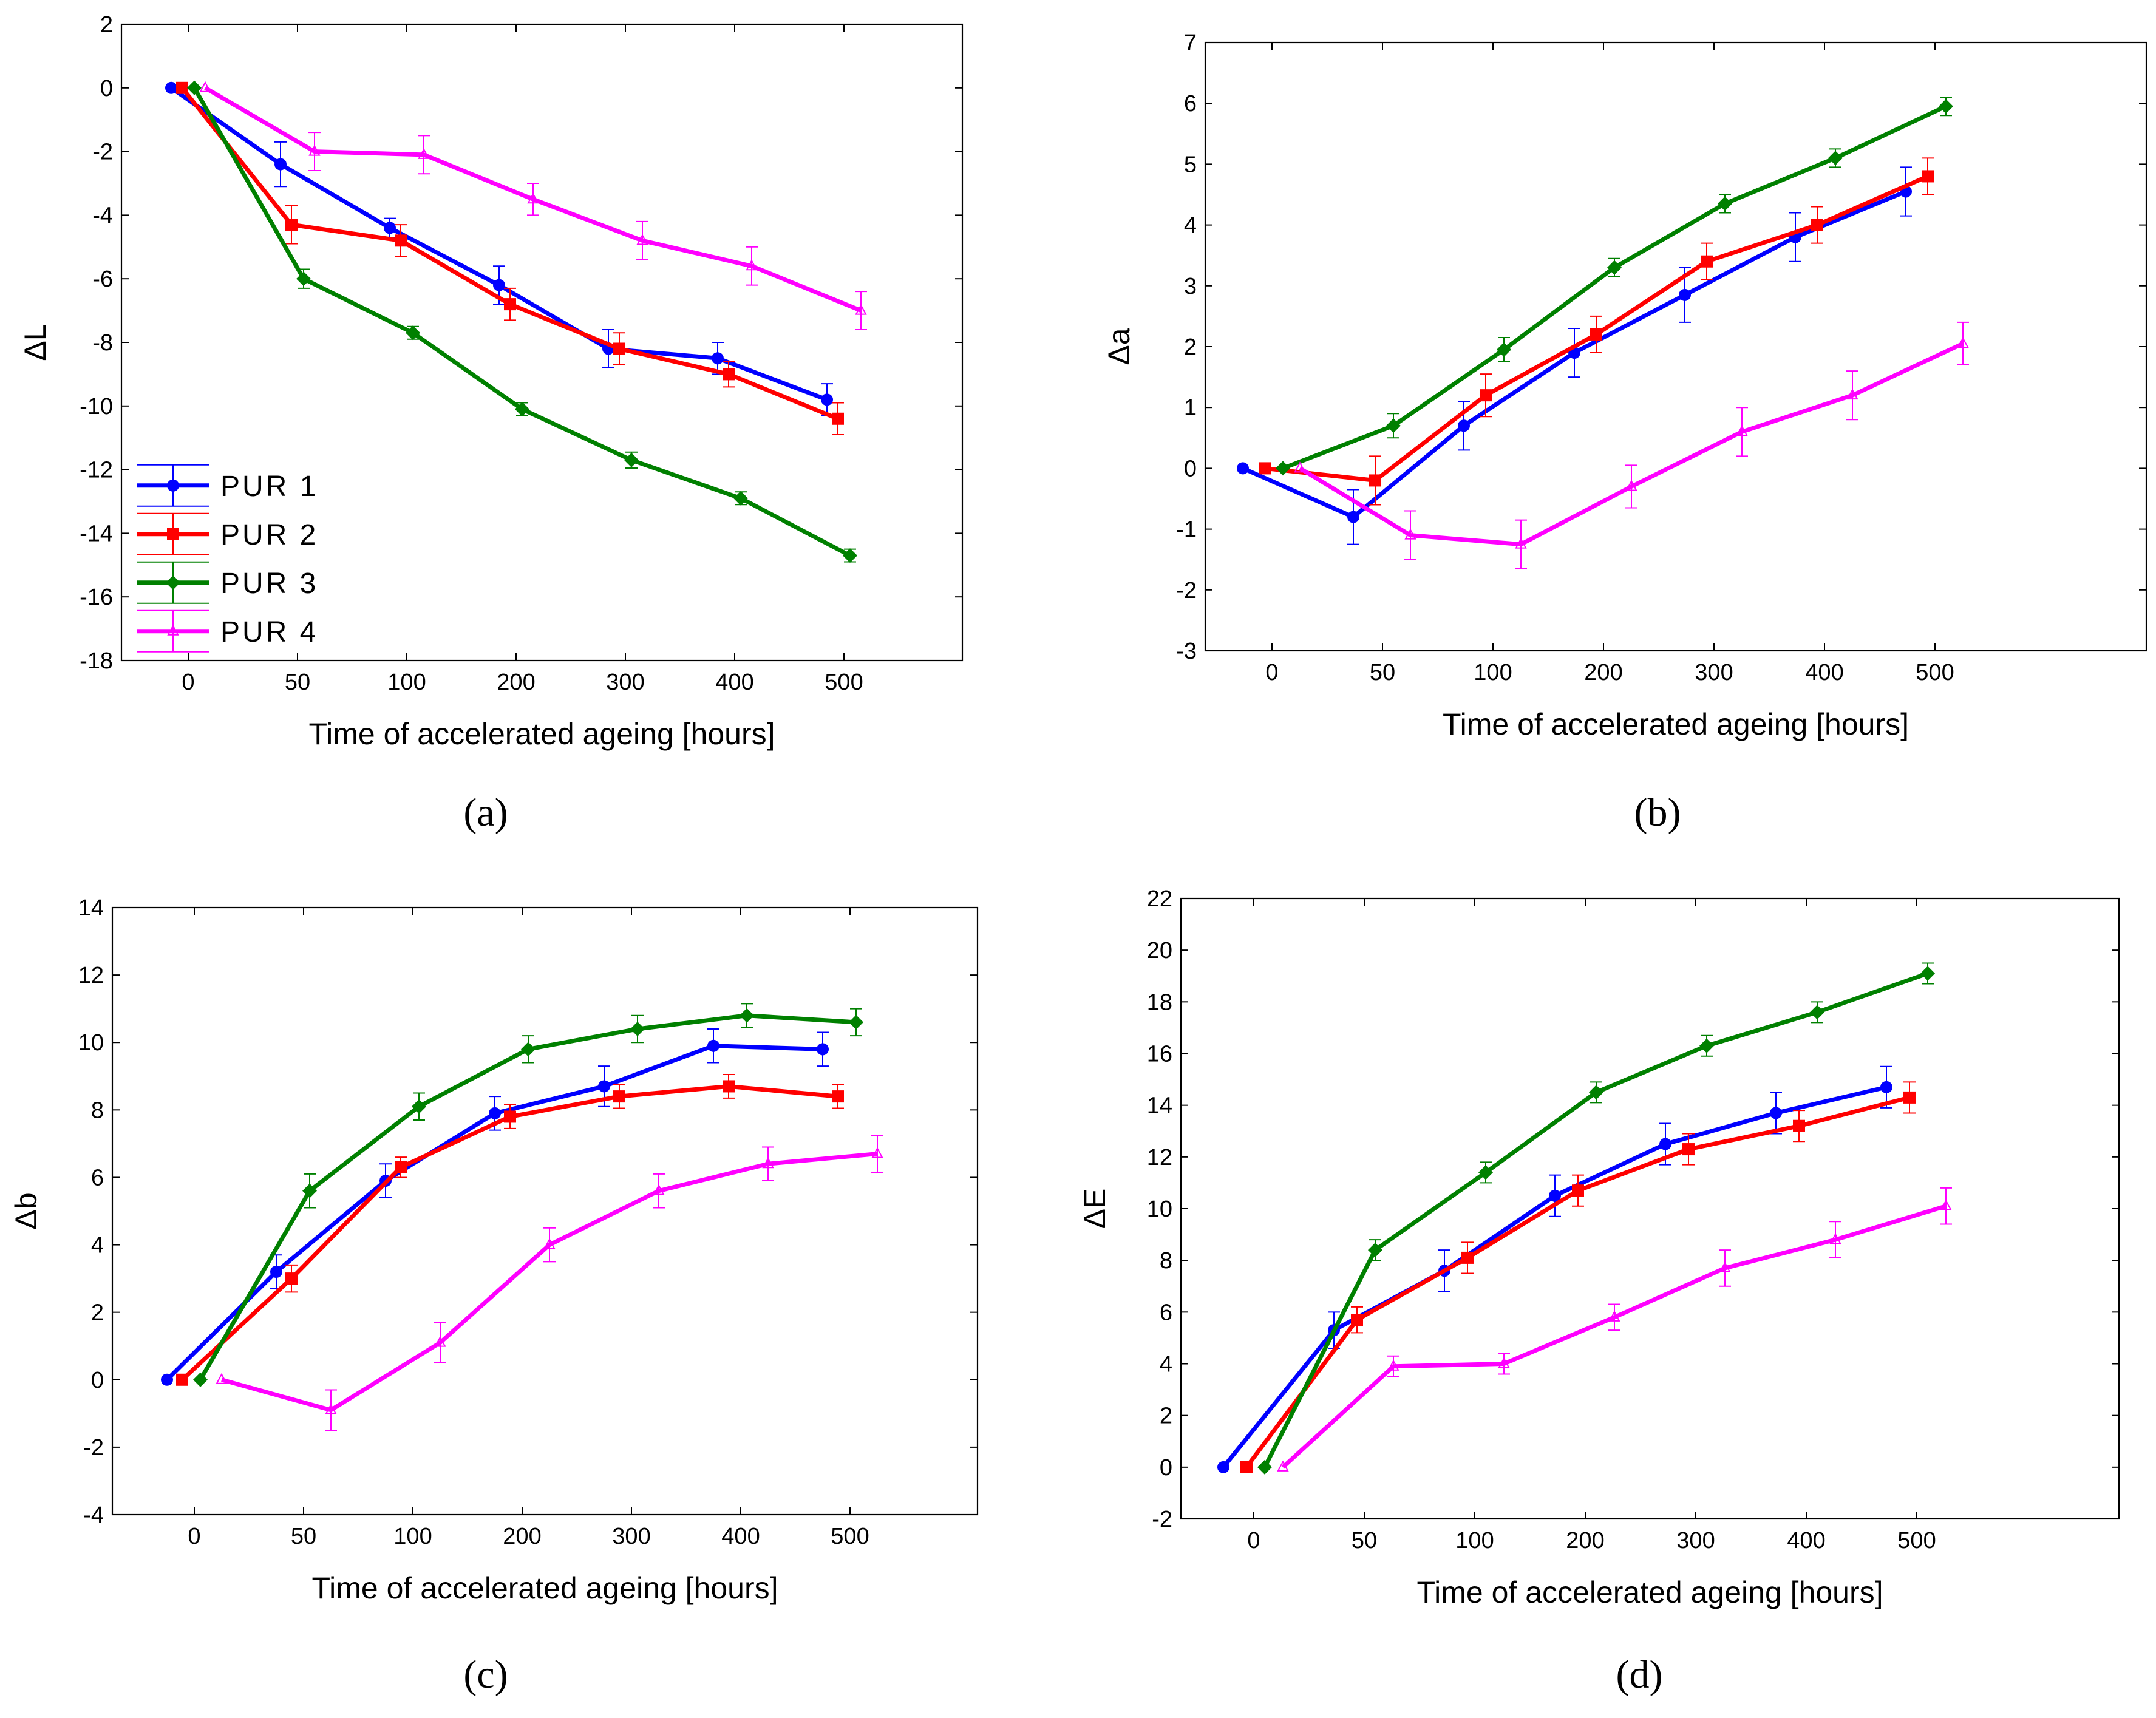 The width and height of the screenshot is (2156, 1718). I want to click on panel-label: (d), so click(1640, 1674).